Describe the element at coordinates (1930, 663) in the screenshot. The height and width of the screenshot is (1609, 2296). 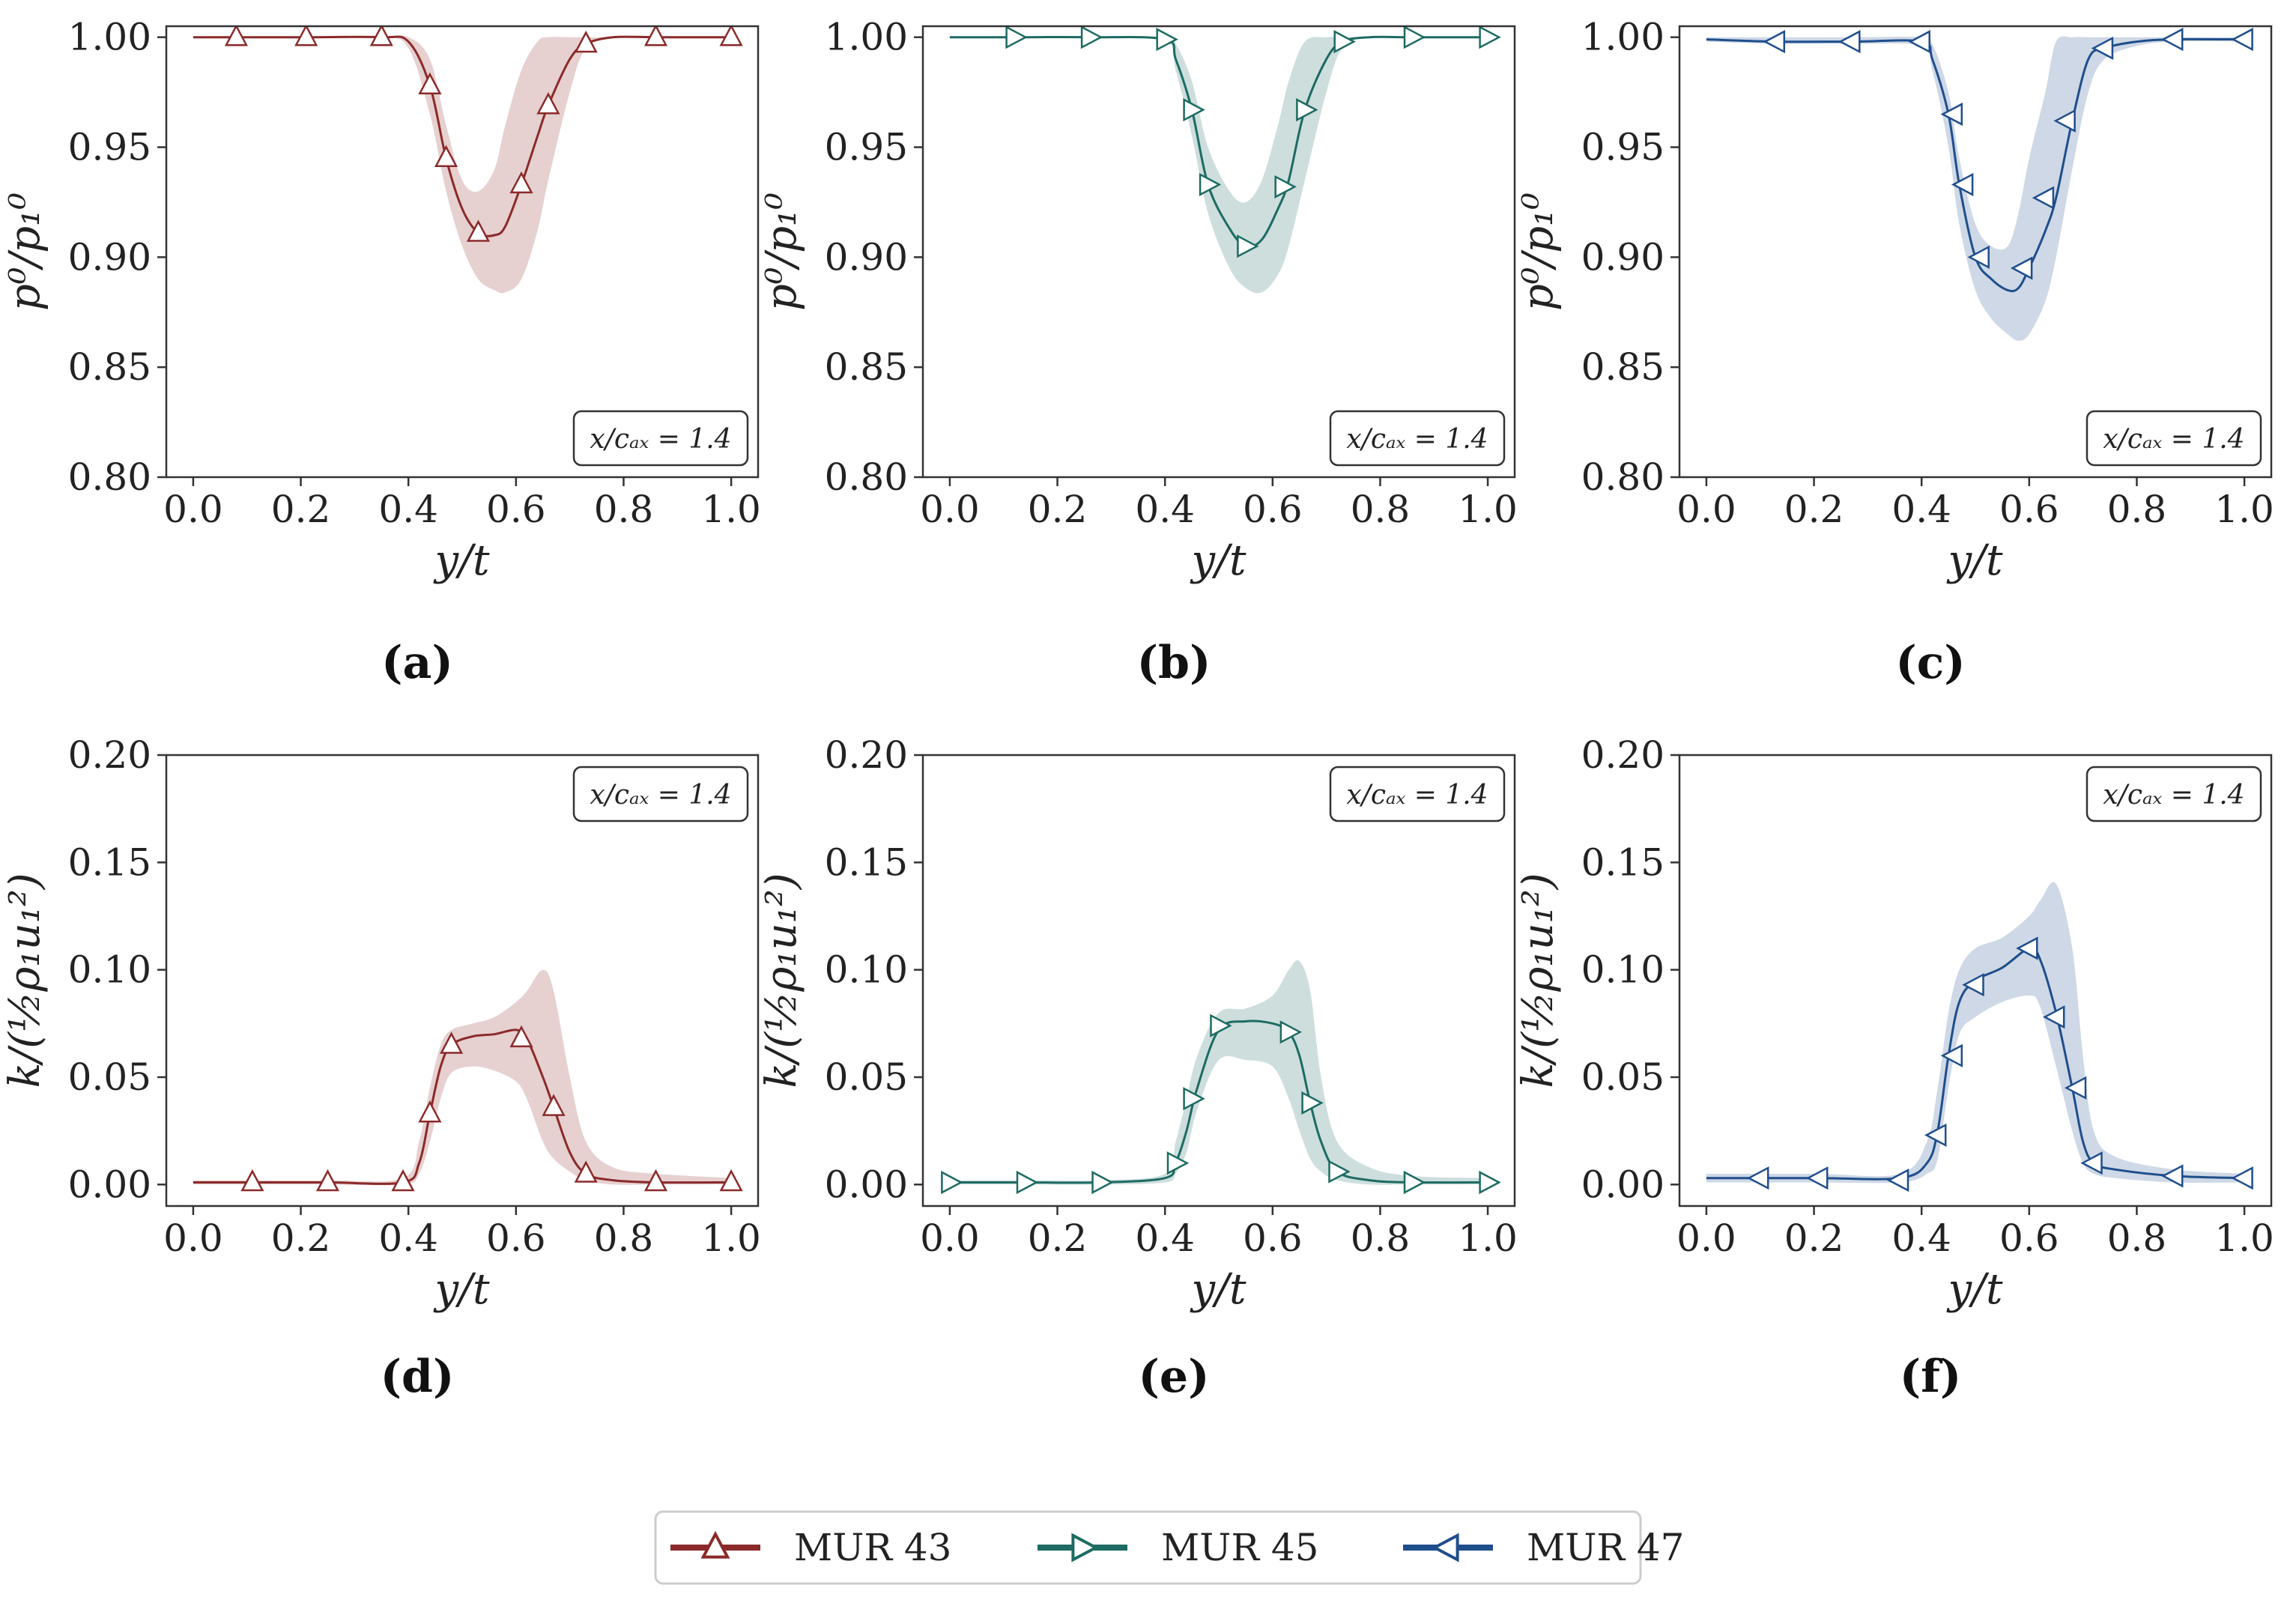
I see `panel-c-caption: (c)` at that location.